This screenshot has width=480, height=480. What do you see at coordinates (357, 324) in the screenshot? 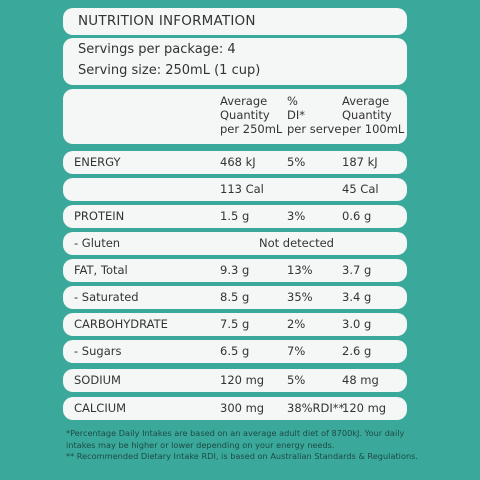
I see `per-100-value: 3.0 g` at bounding box center [357, 324].